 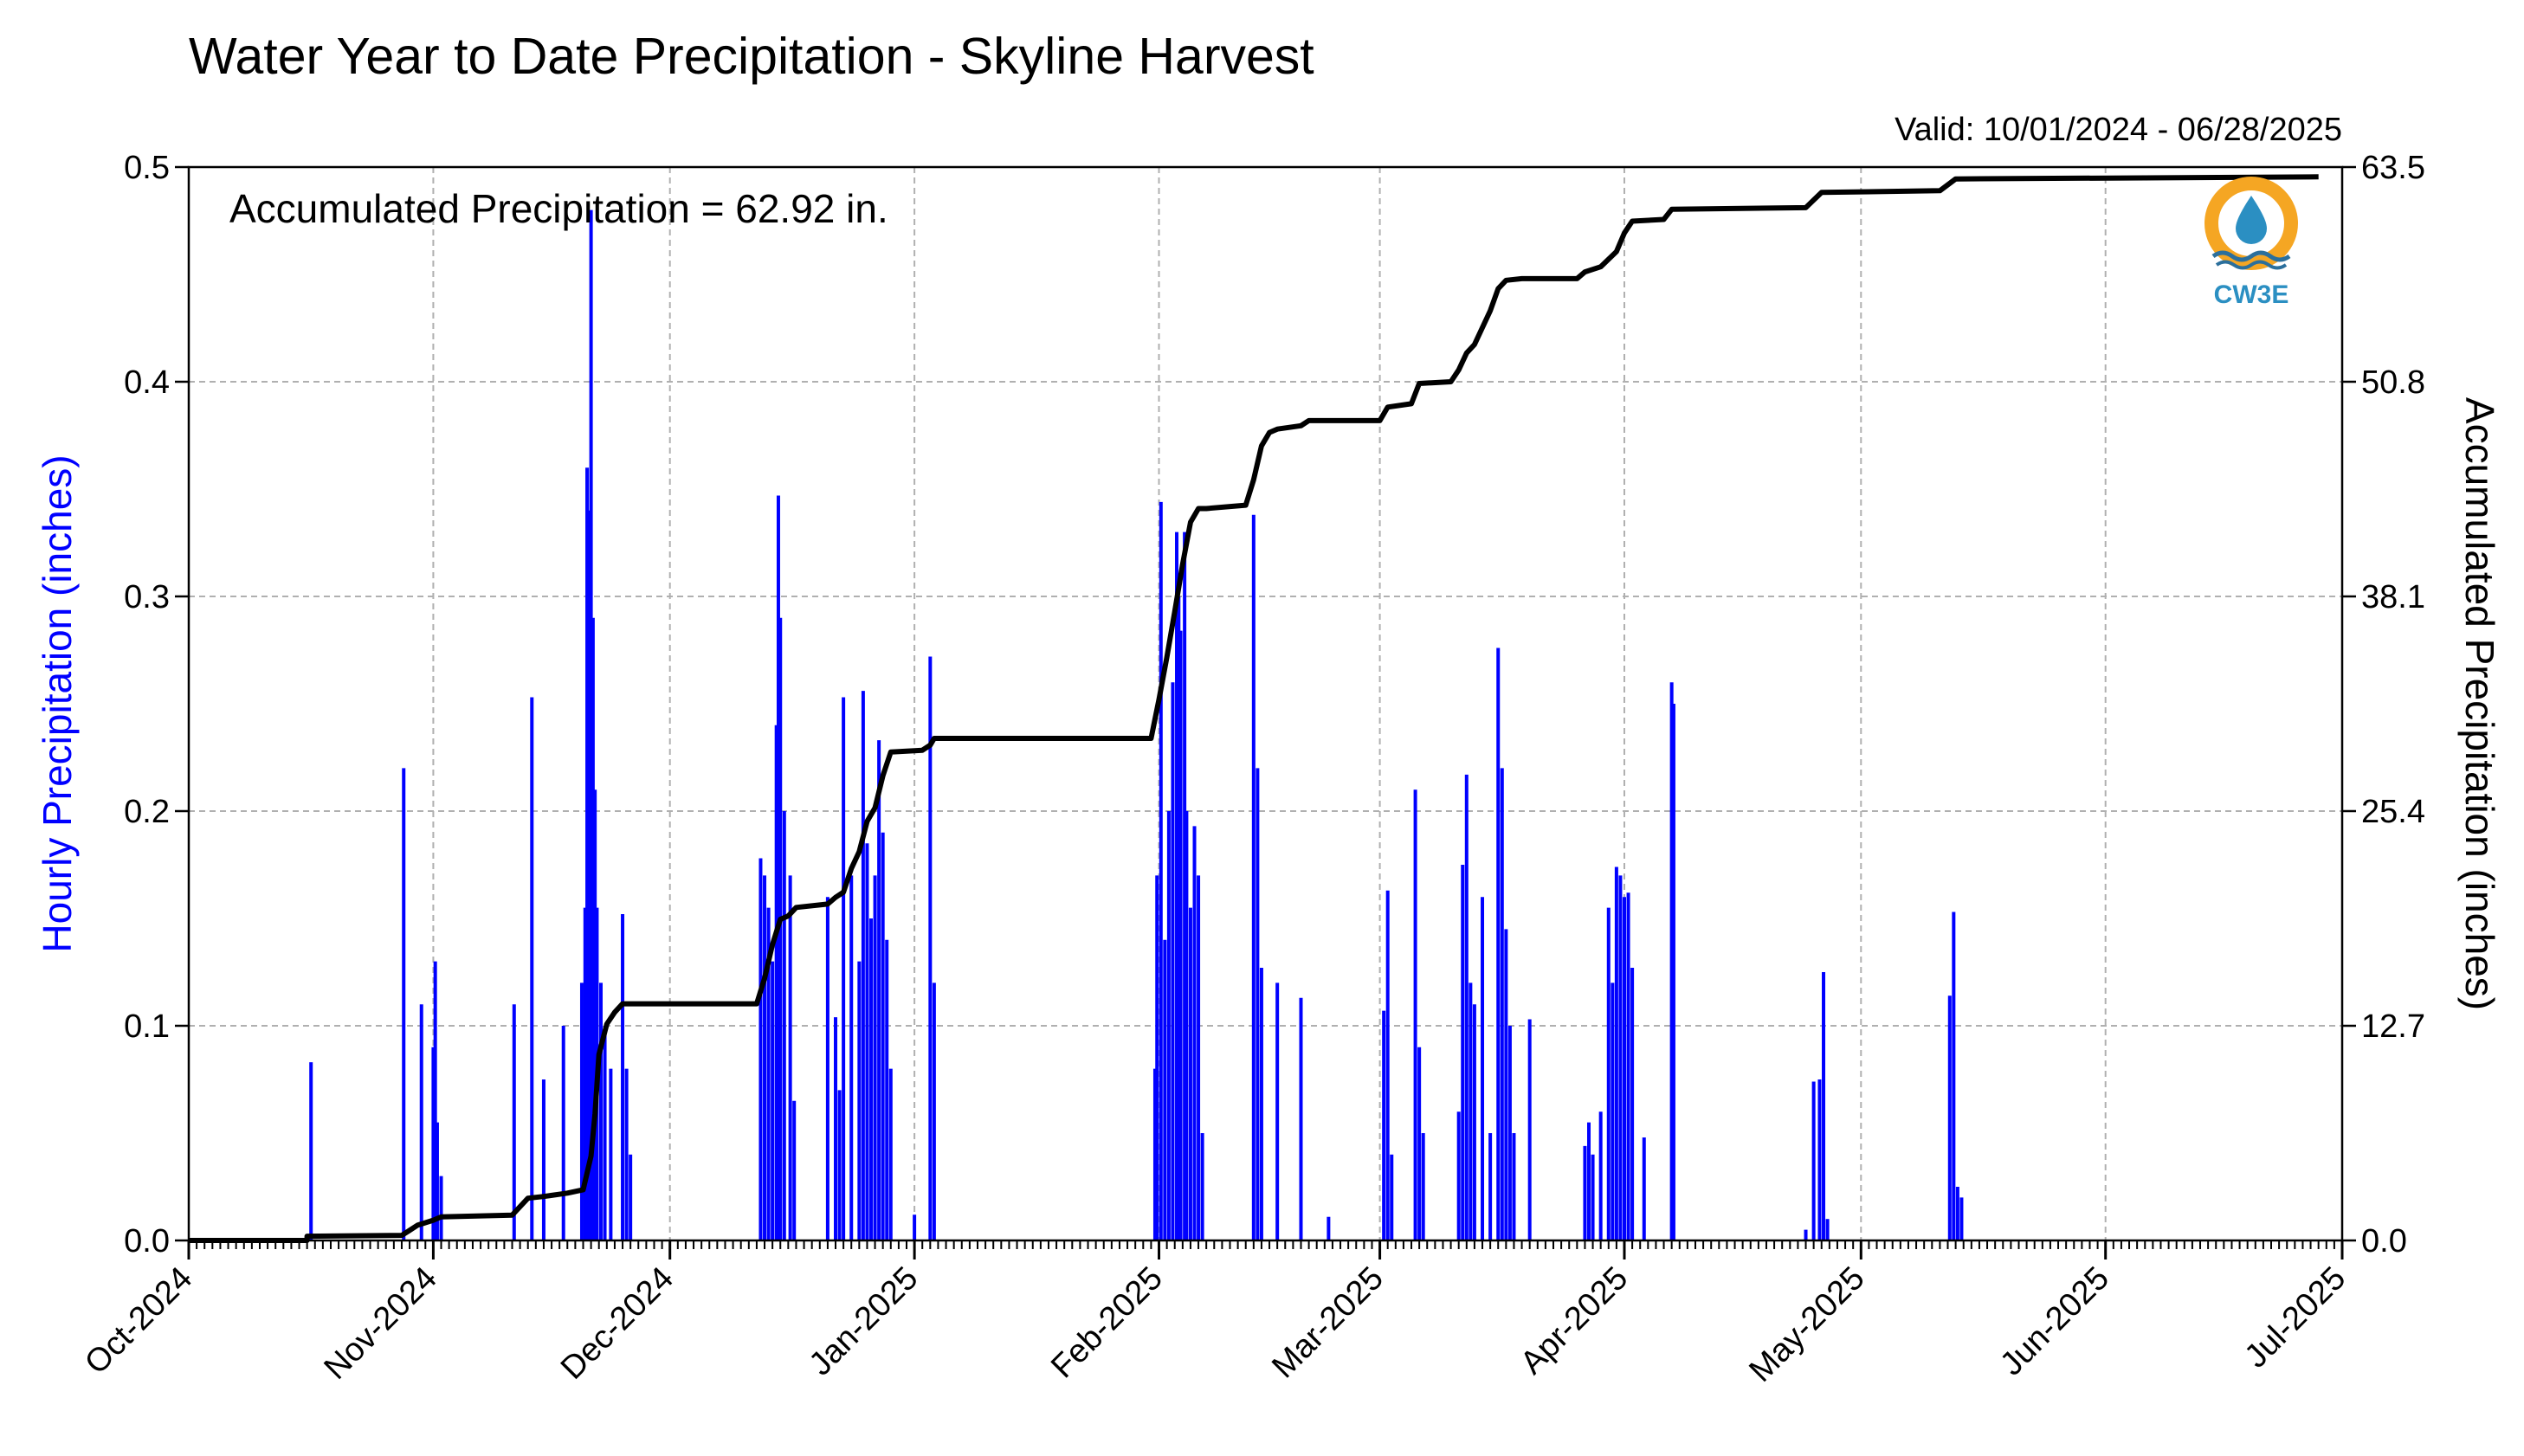 I want to click on y2-tick-label: 12.7, so click(x=2393, y=1026).